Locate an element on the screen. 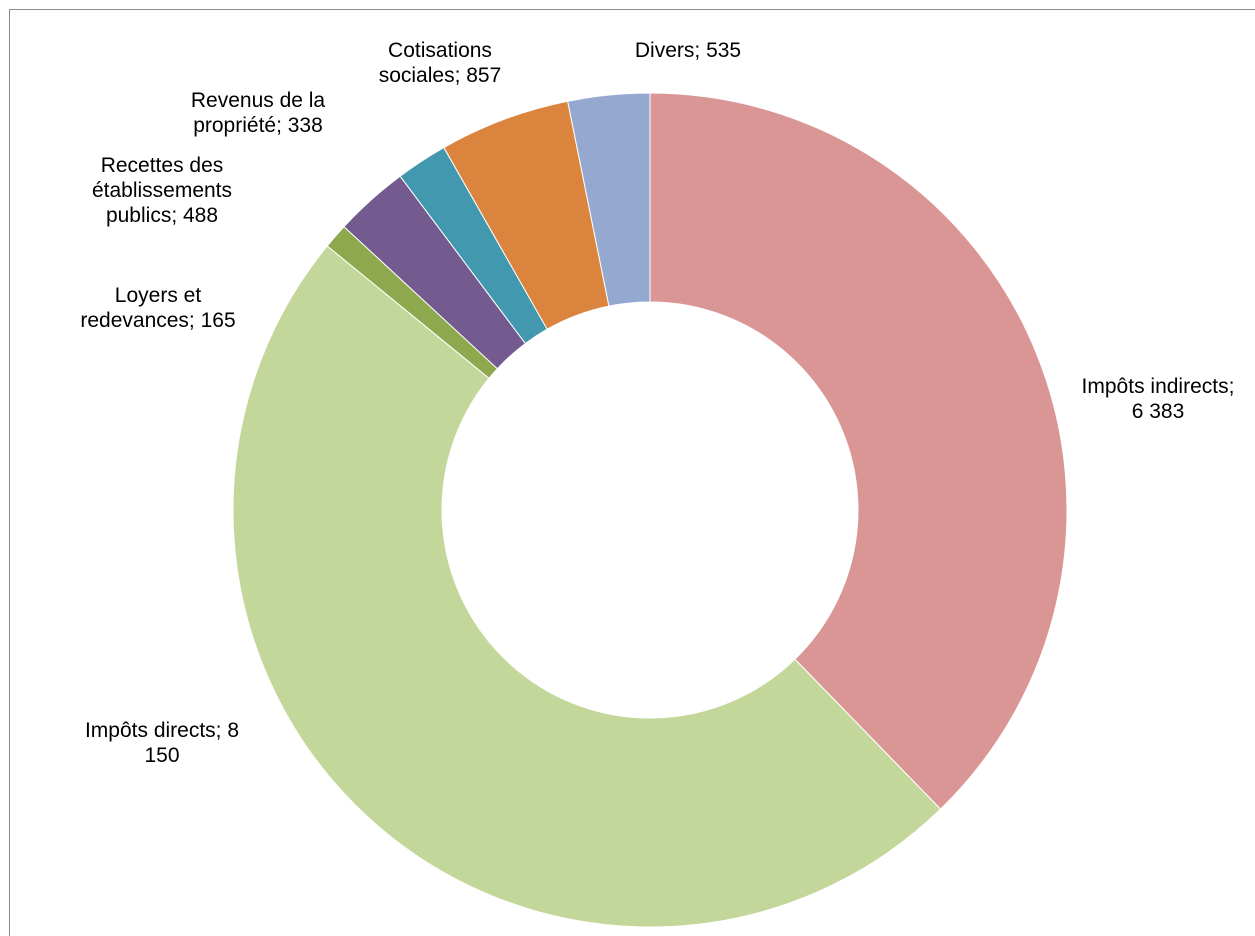 This screenshot has width=1255, height=936. data-label-line: publics; 488 is located at coordinates (162, 215).